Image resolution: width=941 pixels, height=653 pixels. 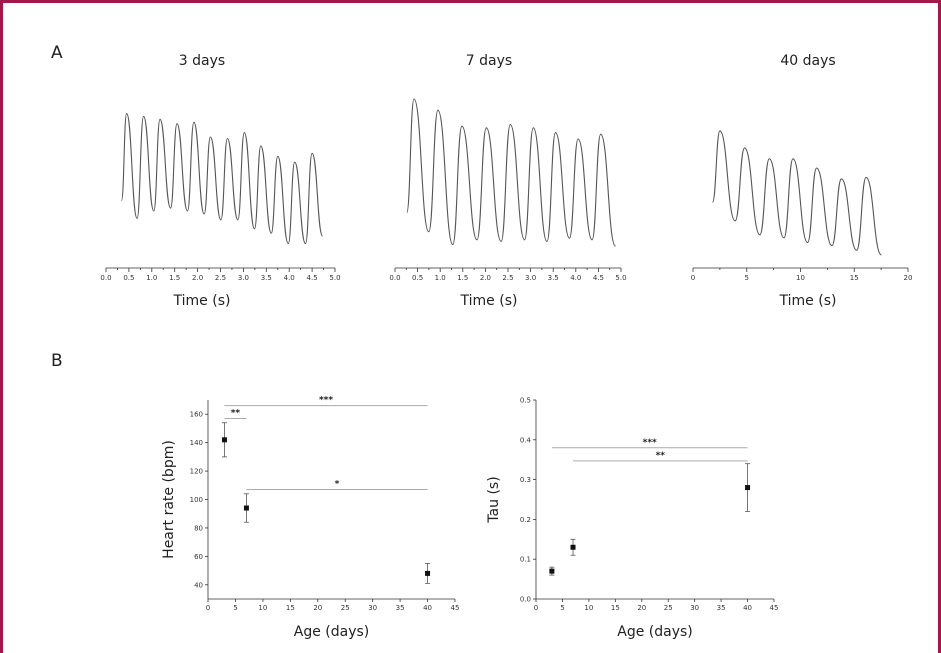 I want to click on panel-b-label: B, so click(x=57, y=361).